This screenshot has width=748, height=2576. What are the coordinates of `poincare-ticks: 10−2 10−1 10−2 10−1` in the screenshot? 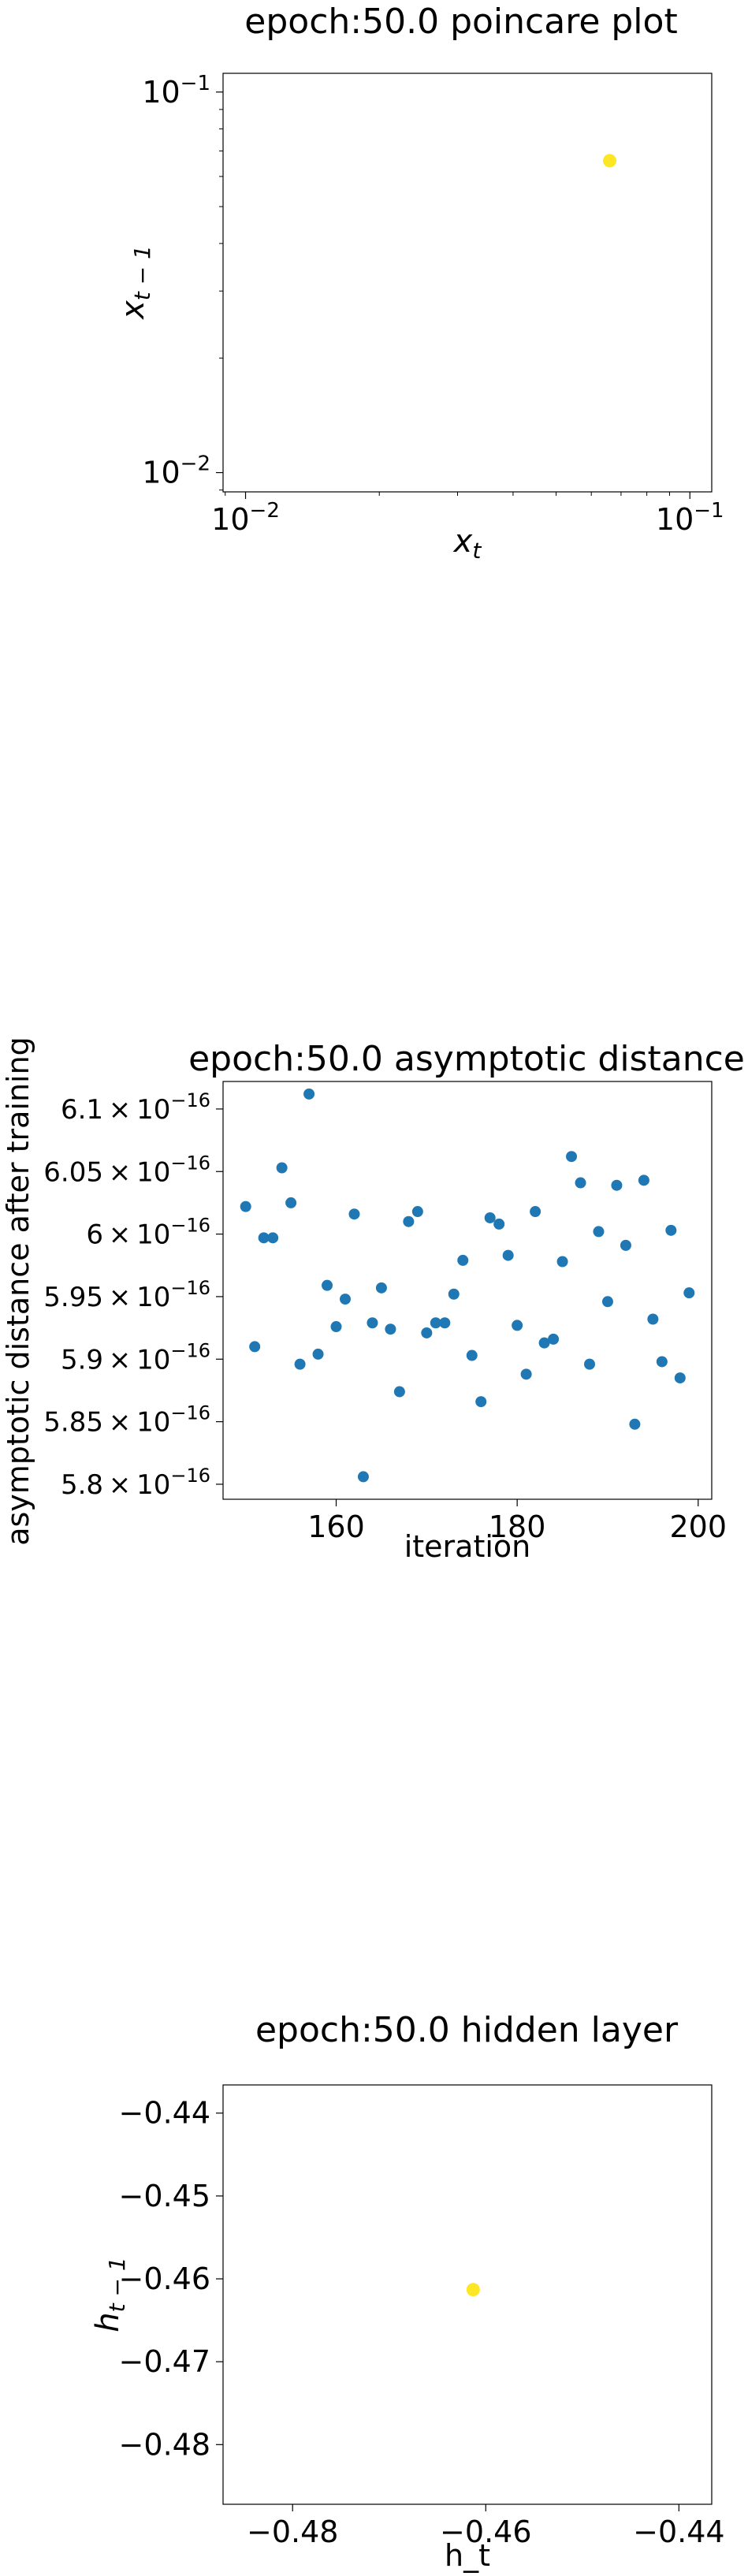 It's located at (433, 304).